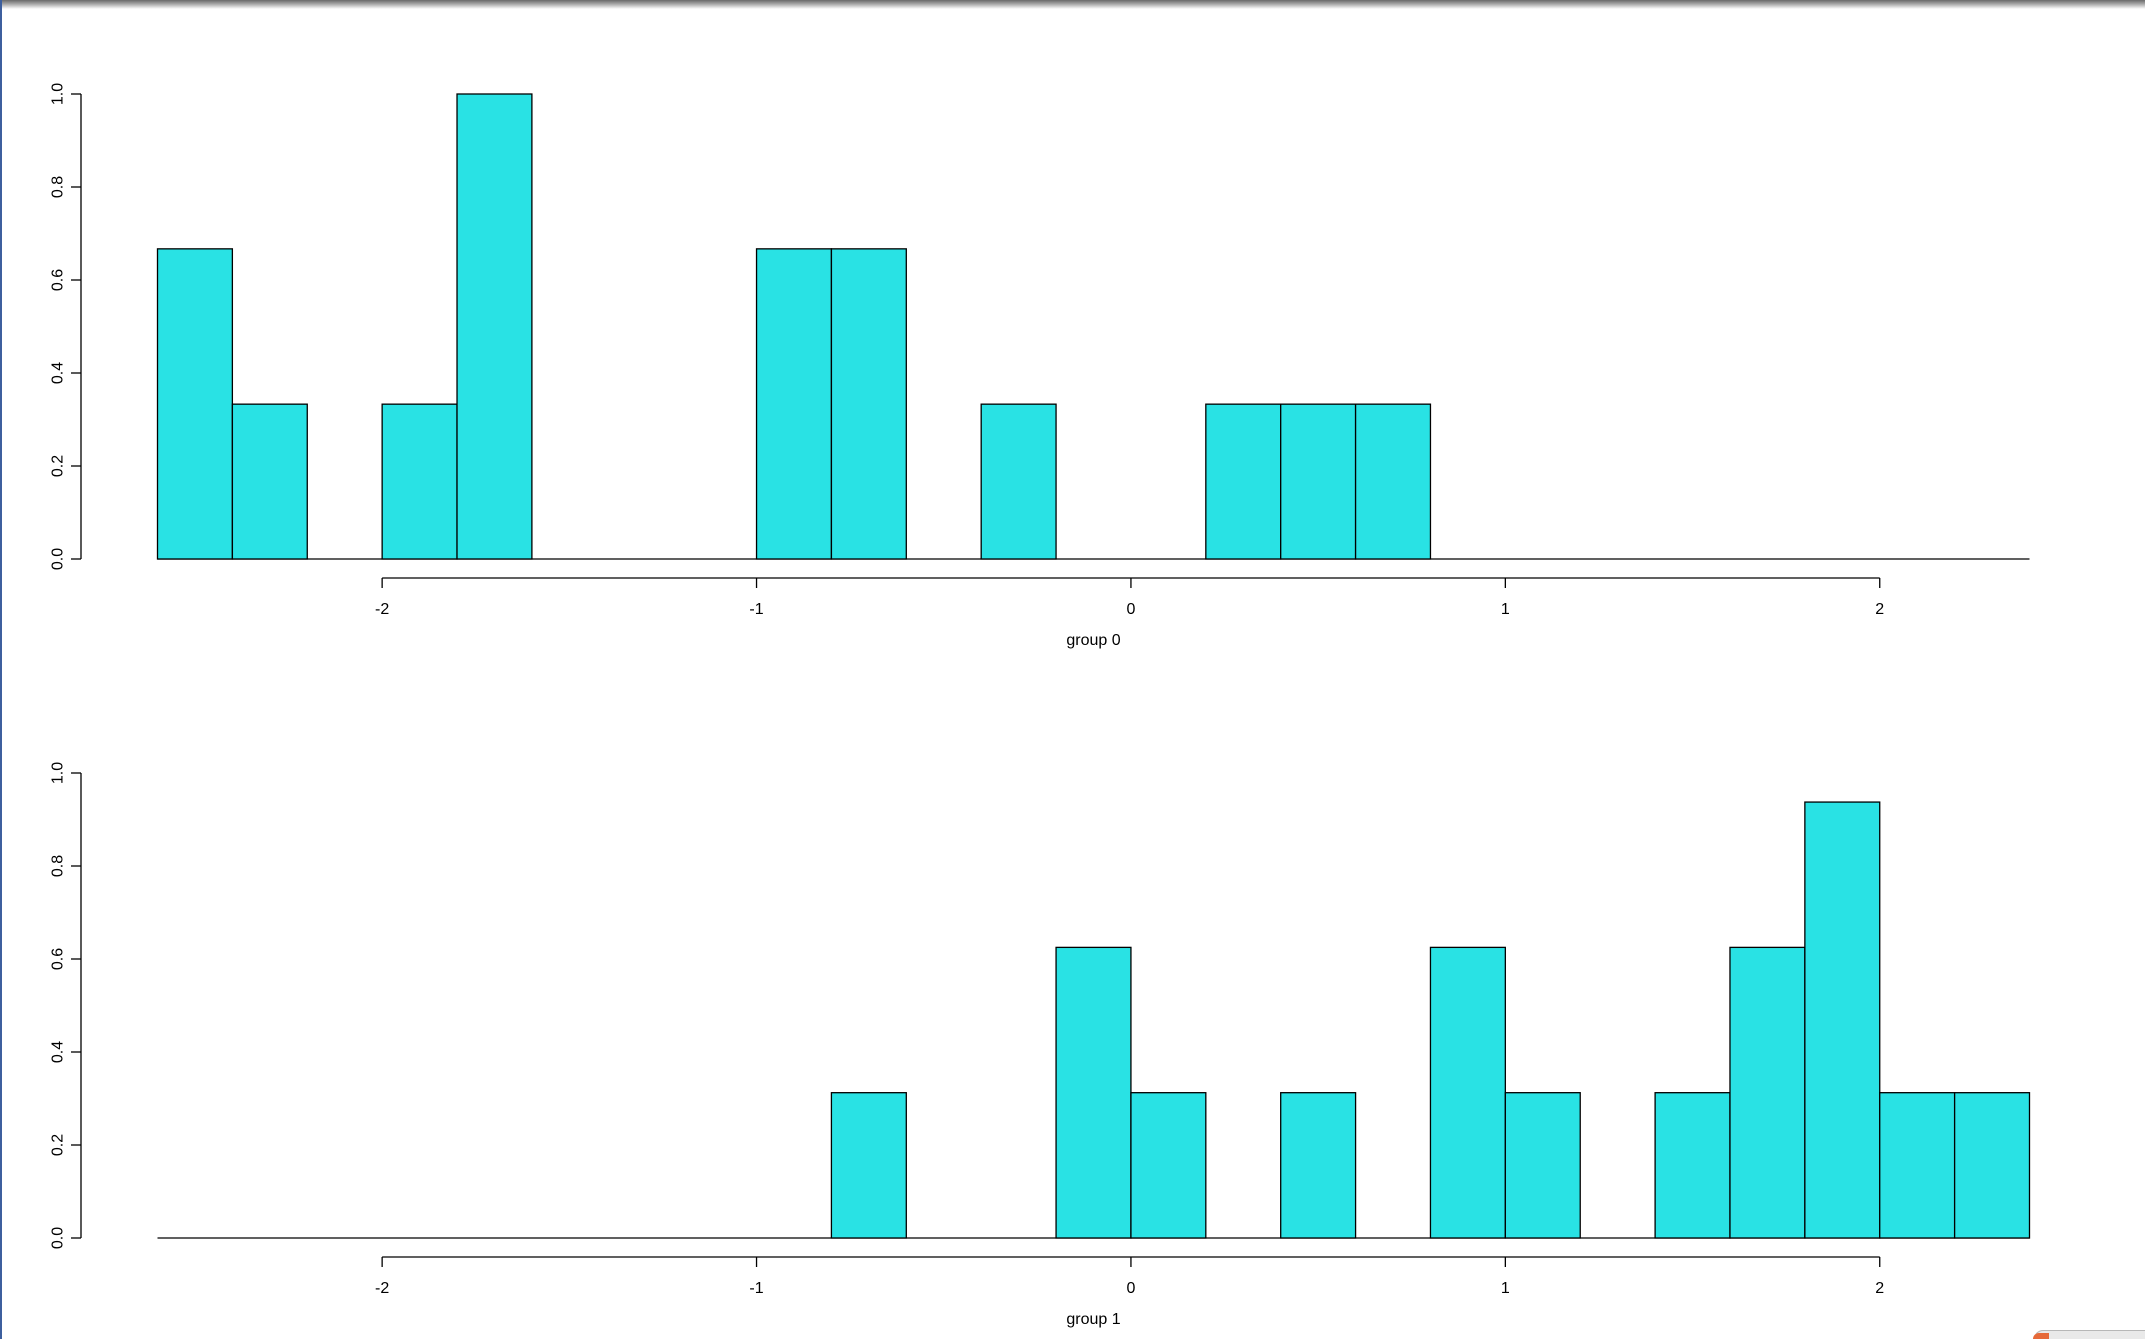 The width and height of the screenshot is (2145, 1339). What do you see at coordinates (1093, 640) in the screenshot?
I see `x-axis-label: group 0` at bounding box center [1093, 640].